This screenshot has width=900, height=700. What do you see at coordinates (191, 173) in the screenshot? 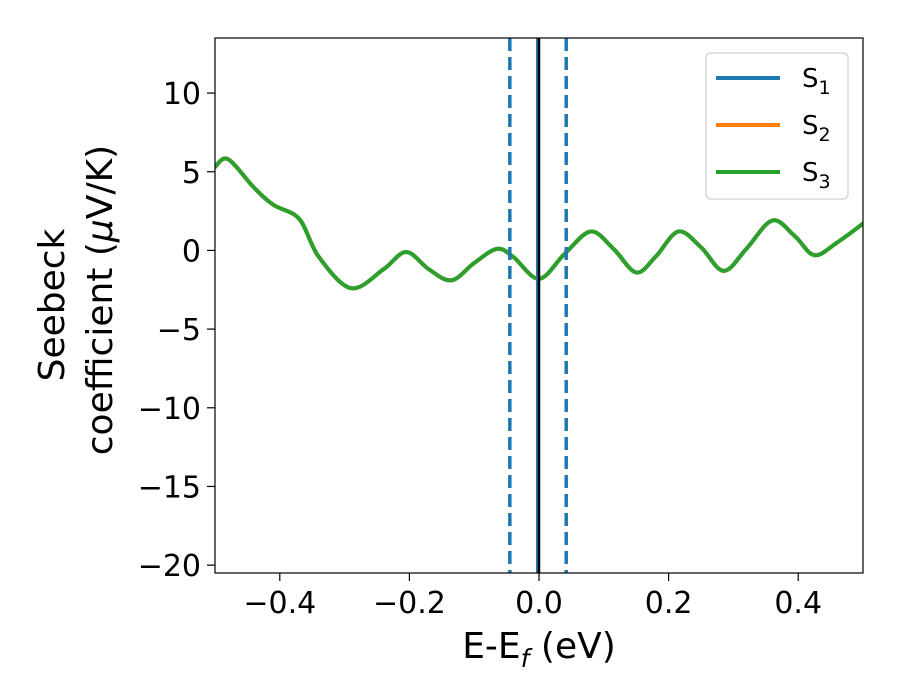
I see `y-tick-label: 5` at bounding box center [191, 173].